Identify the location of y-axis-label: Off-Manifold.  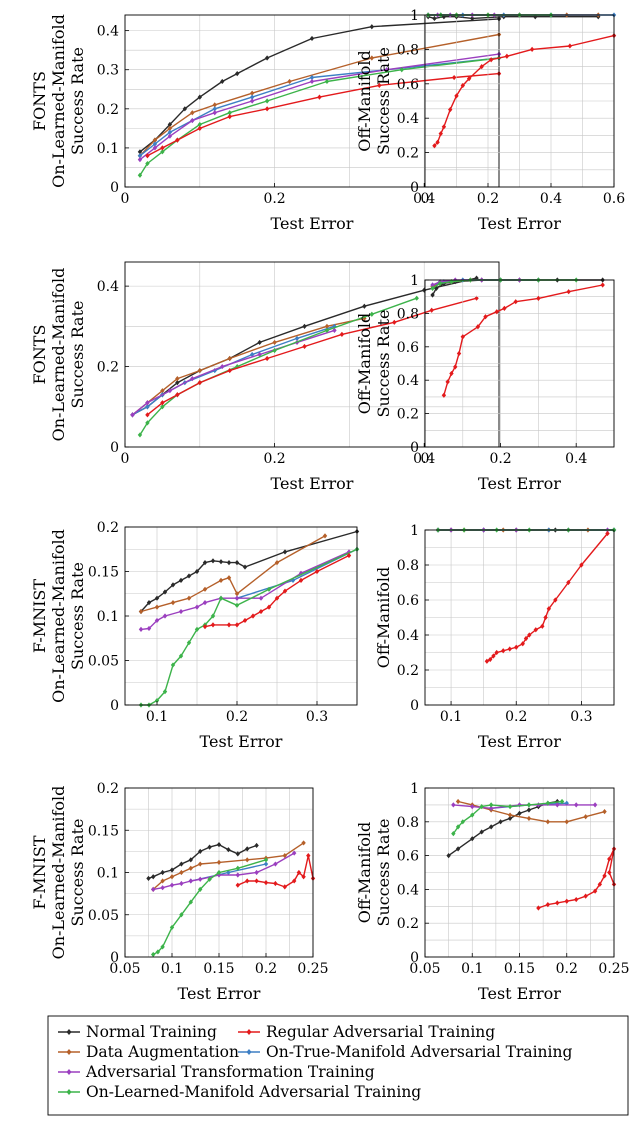
(364, 873).